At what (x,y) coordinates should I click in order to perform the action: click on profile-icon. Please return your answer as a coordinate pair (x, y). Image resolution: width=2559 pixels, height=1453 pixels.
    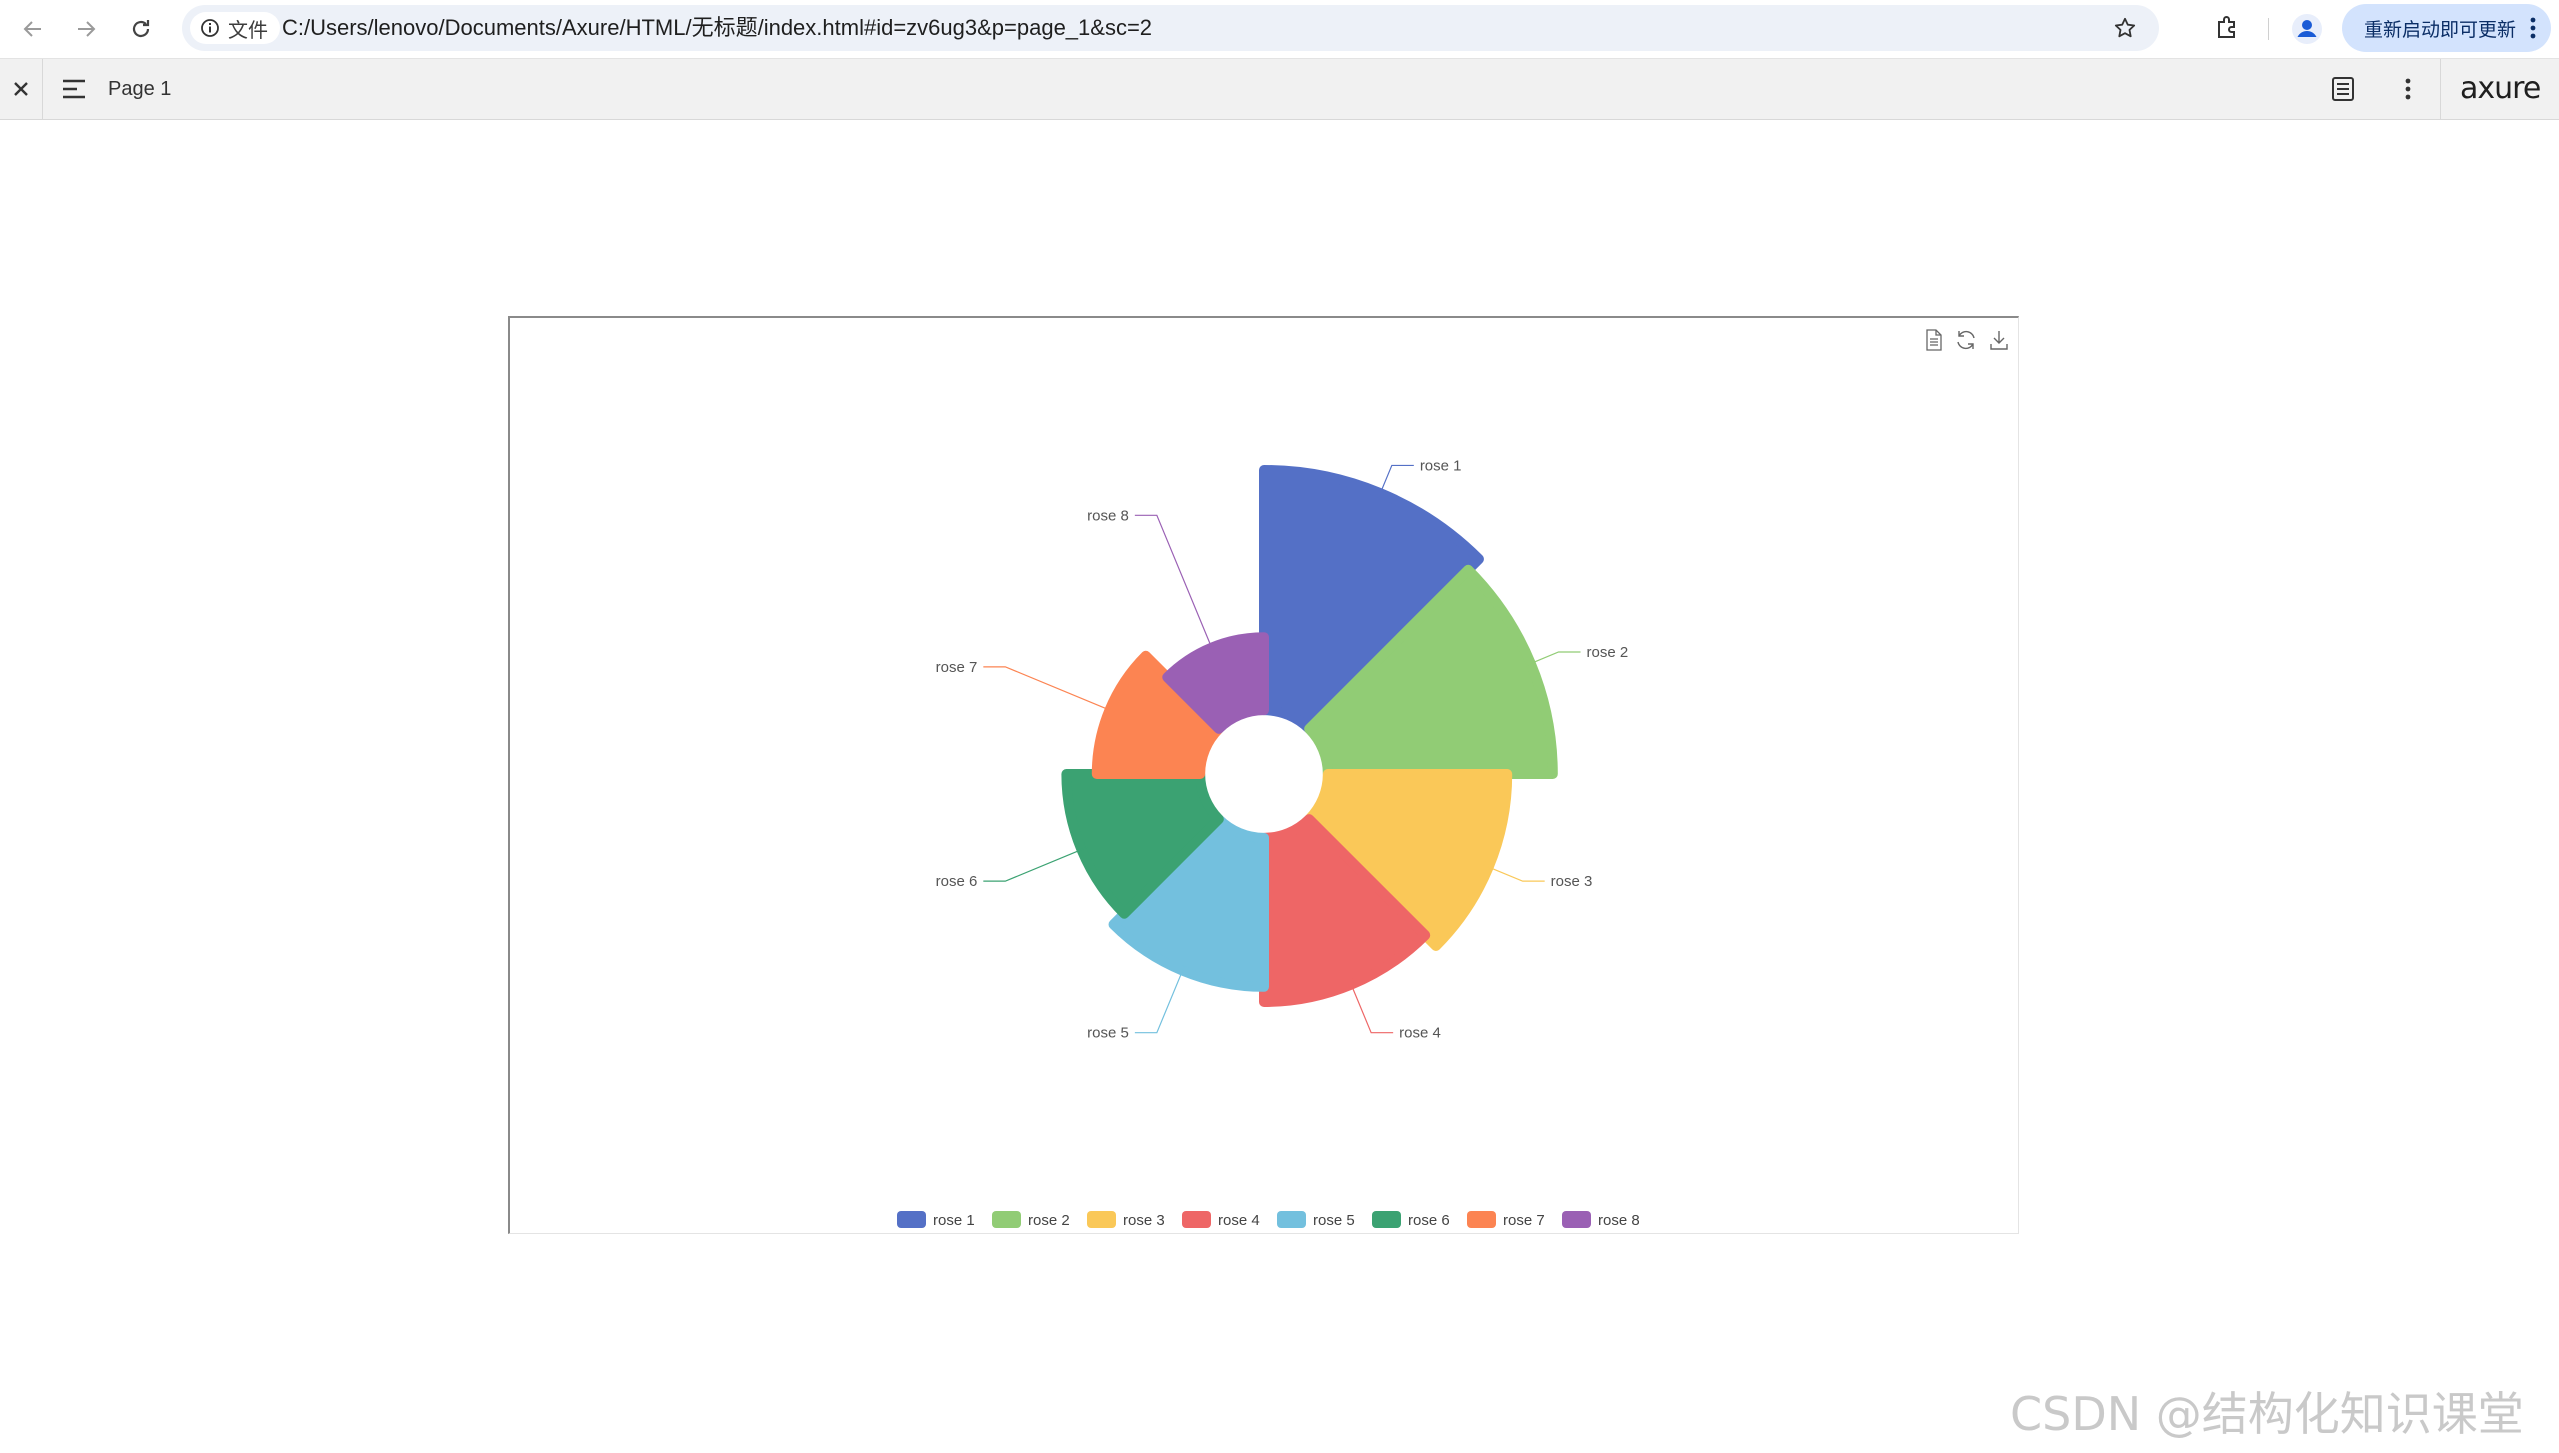
    Looking at the image, I should click on (2307, 29).